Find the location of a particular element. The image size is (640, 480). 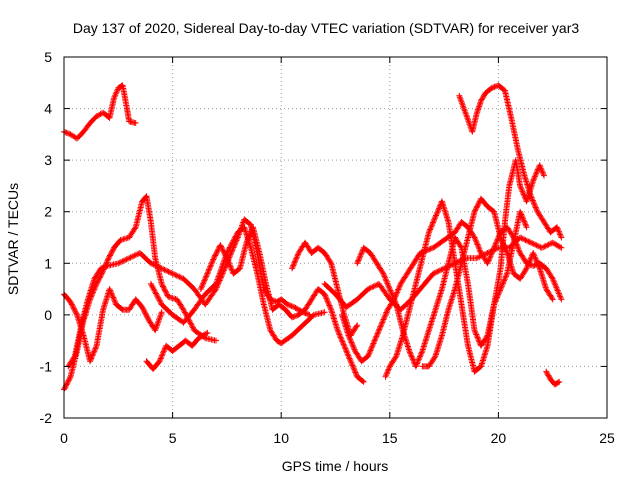

x-tick-label: 0 is located at coordinates (64, 438).